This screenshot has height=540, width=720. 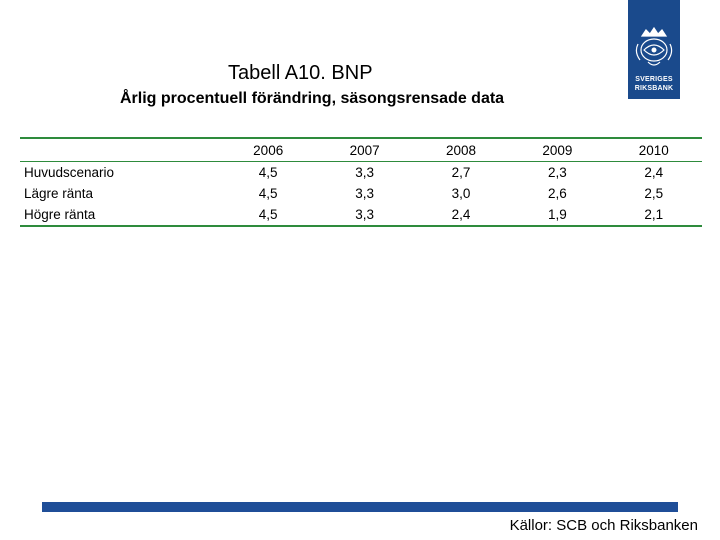 What do you see at coordinates (654, 193) in the screenshot?
I see `table-cell: 2,5` at bounding box center [654, 193].